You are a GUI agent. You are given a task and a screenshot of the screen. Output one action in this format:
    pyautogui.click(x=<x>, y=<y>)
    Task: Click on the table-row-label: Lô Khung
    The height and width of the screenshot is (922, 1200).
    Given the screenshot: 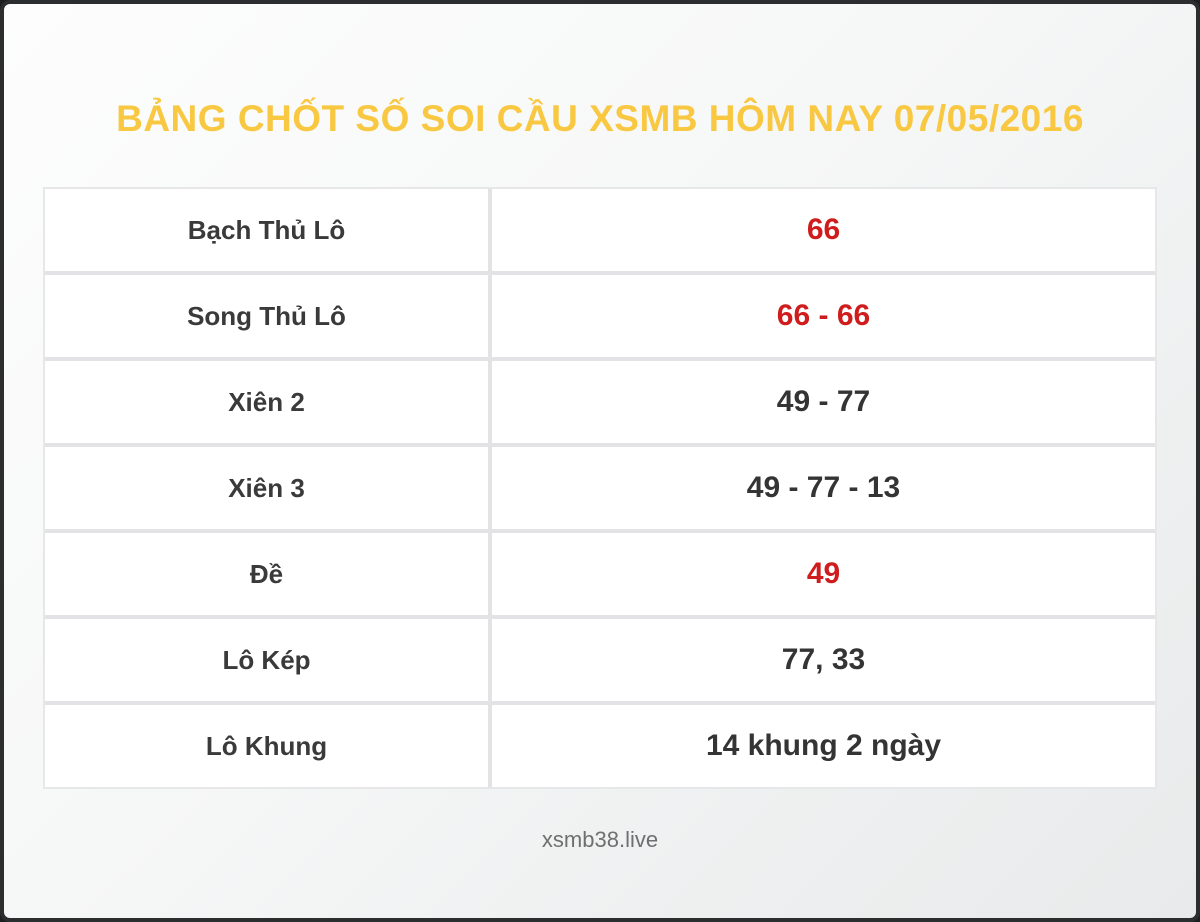 What is the action you would take?
    pyautogui.click(x=266, y=746)
    